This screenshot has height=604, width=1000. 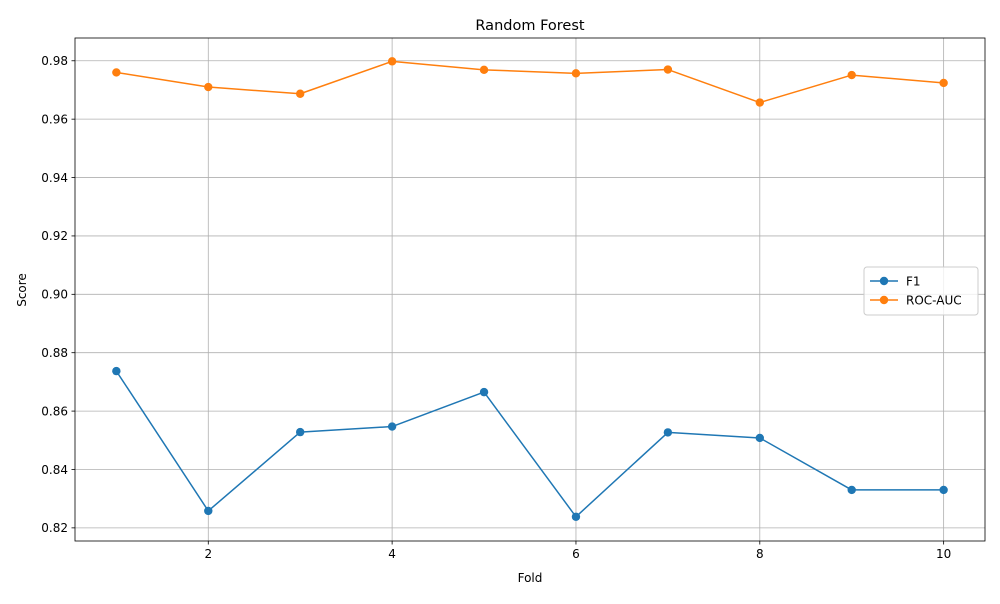 I want to click on y-axis-label: Score, so click(x=22, y=290).